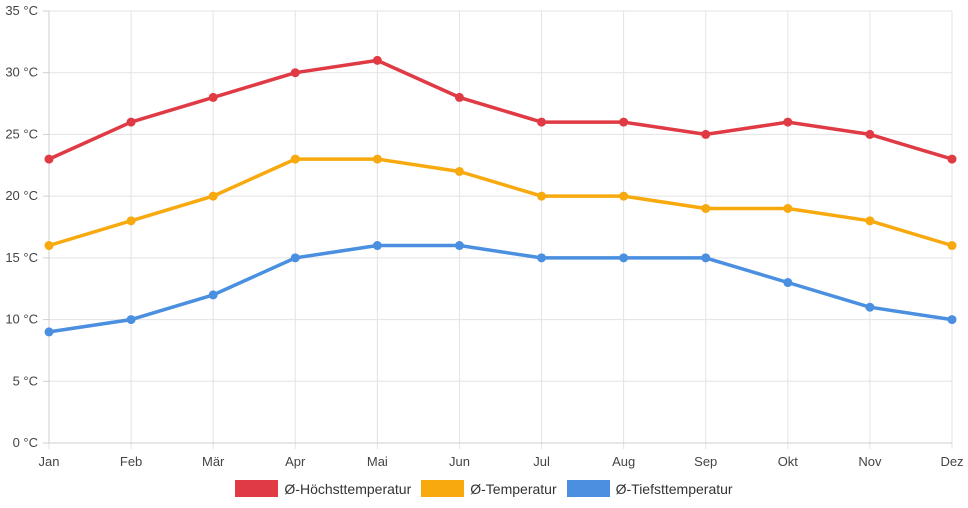 The image size is (968, 508). Describe the element at coordinates (443, 488) in the screenshot. I see `legend-swatch-mean` at that location.